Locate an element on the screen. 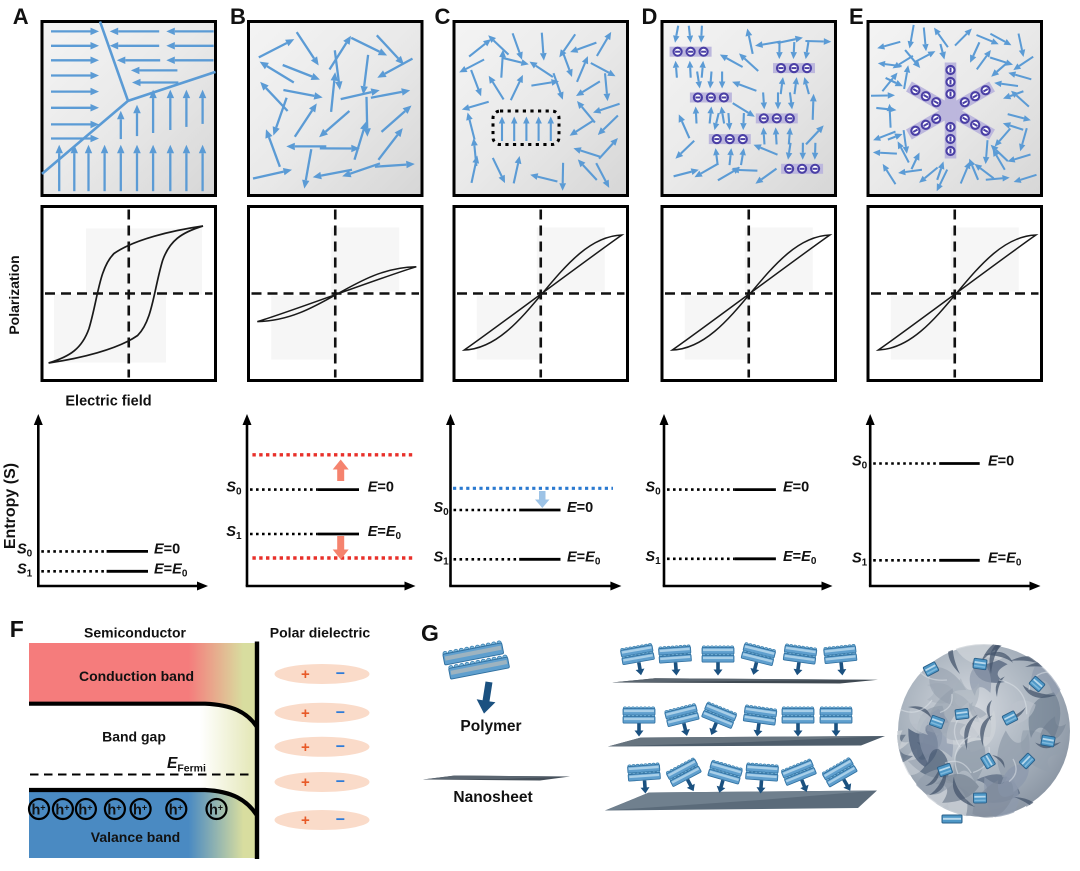 The height and width of the screenshot is (871, 1080). svg-text: C is located at coordinates (443, 16).